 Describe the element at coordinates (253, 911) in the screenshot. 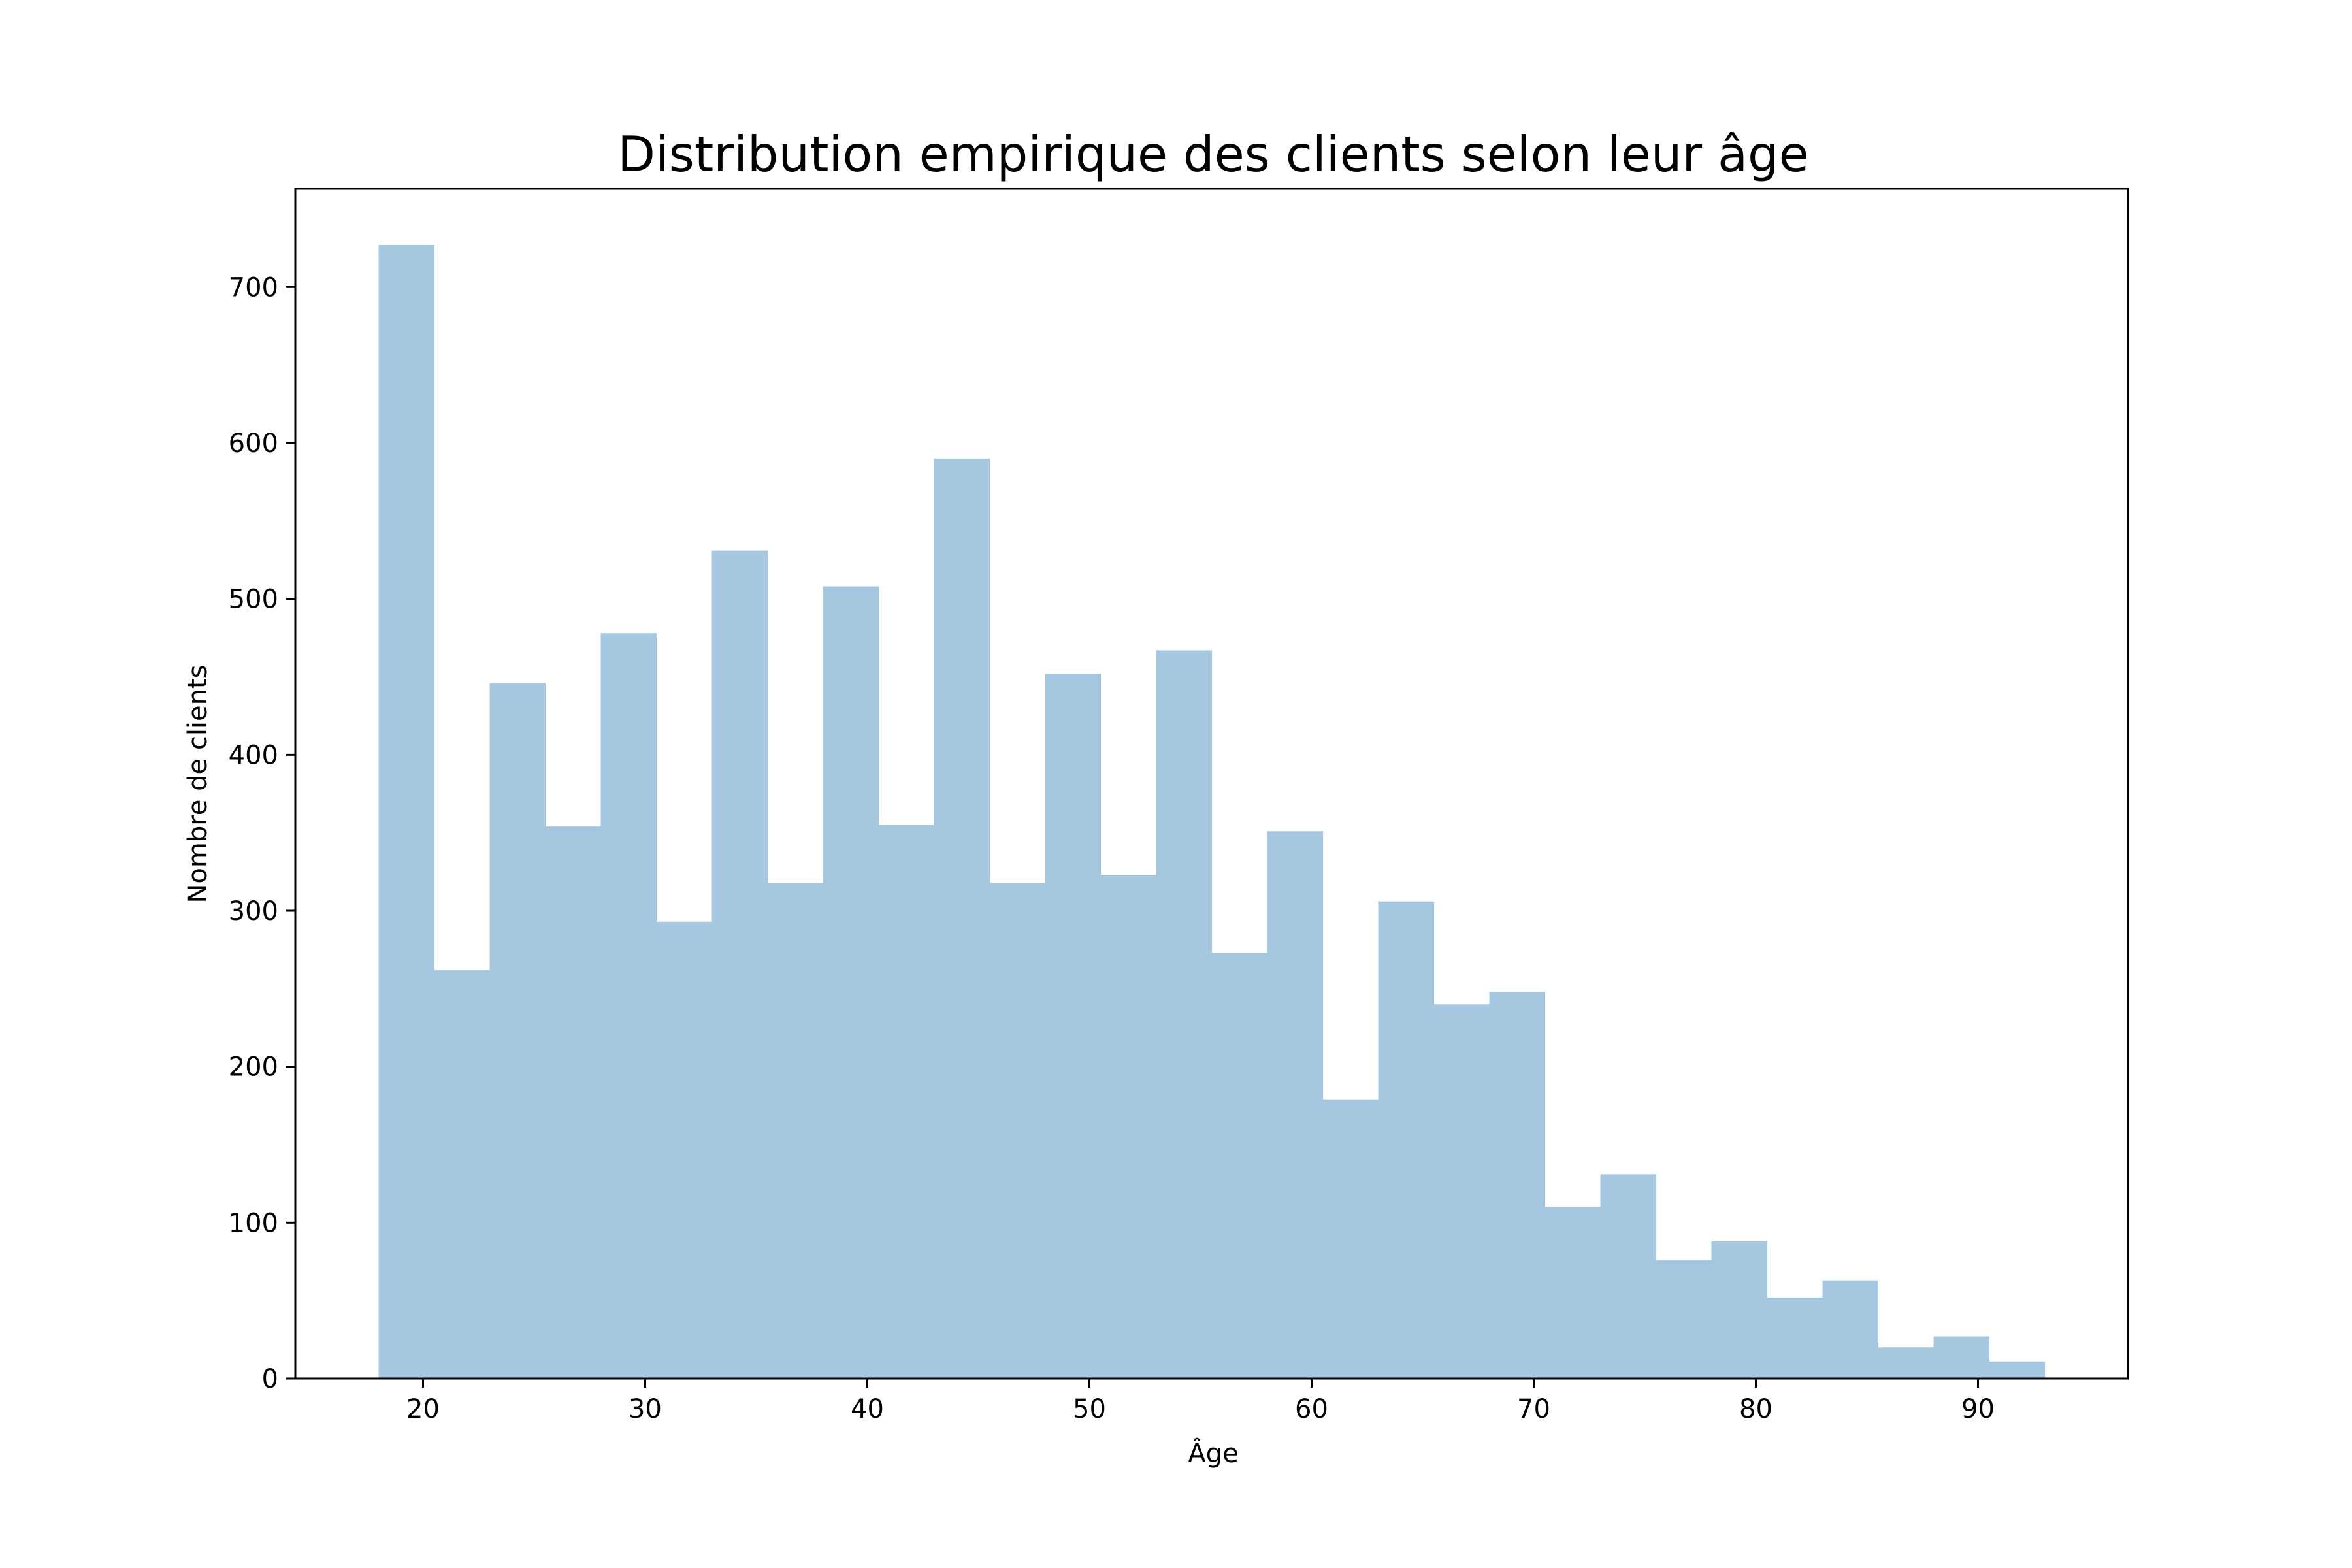

I see `y-tick-label: 300` at that location.